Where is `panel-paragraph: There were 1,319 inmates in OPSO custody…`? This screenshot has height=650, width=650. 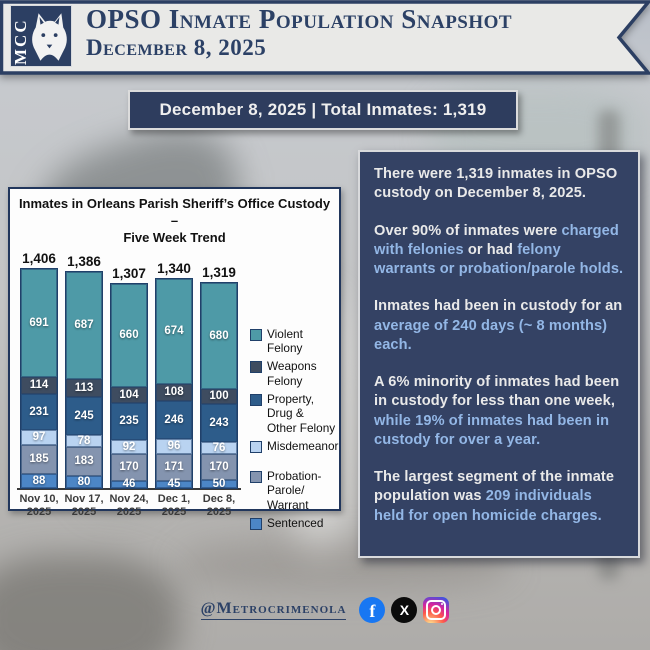
panel-paragraph: There were 1,319 inmates in OPSO custody… is located at coordinates (499, 184).